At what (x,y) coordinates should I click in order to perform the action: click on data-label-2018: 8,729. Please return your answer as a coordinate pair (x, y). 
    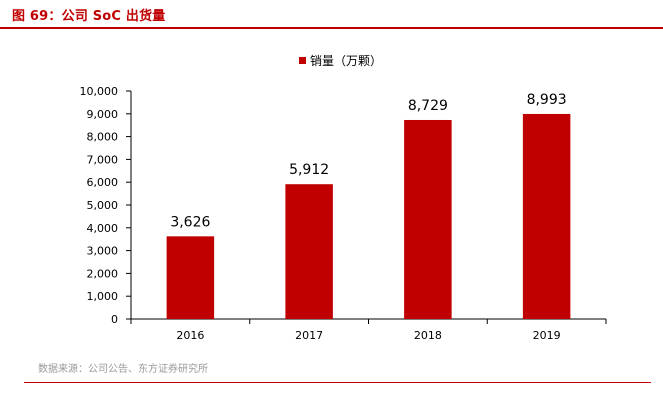
    Looking at the image, I should click on (428, 106).